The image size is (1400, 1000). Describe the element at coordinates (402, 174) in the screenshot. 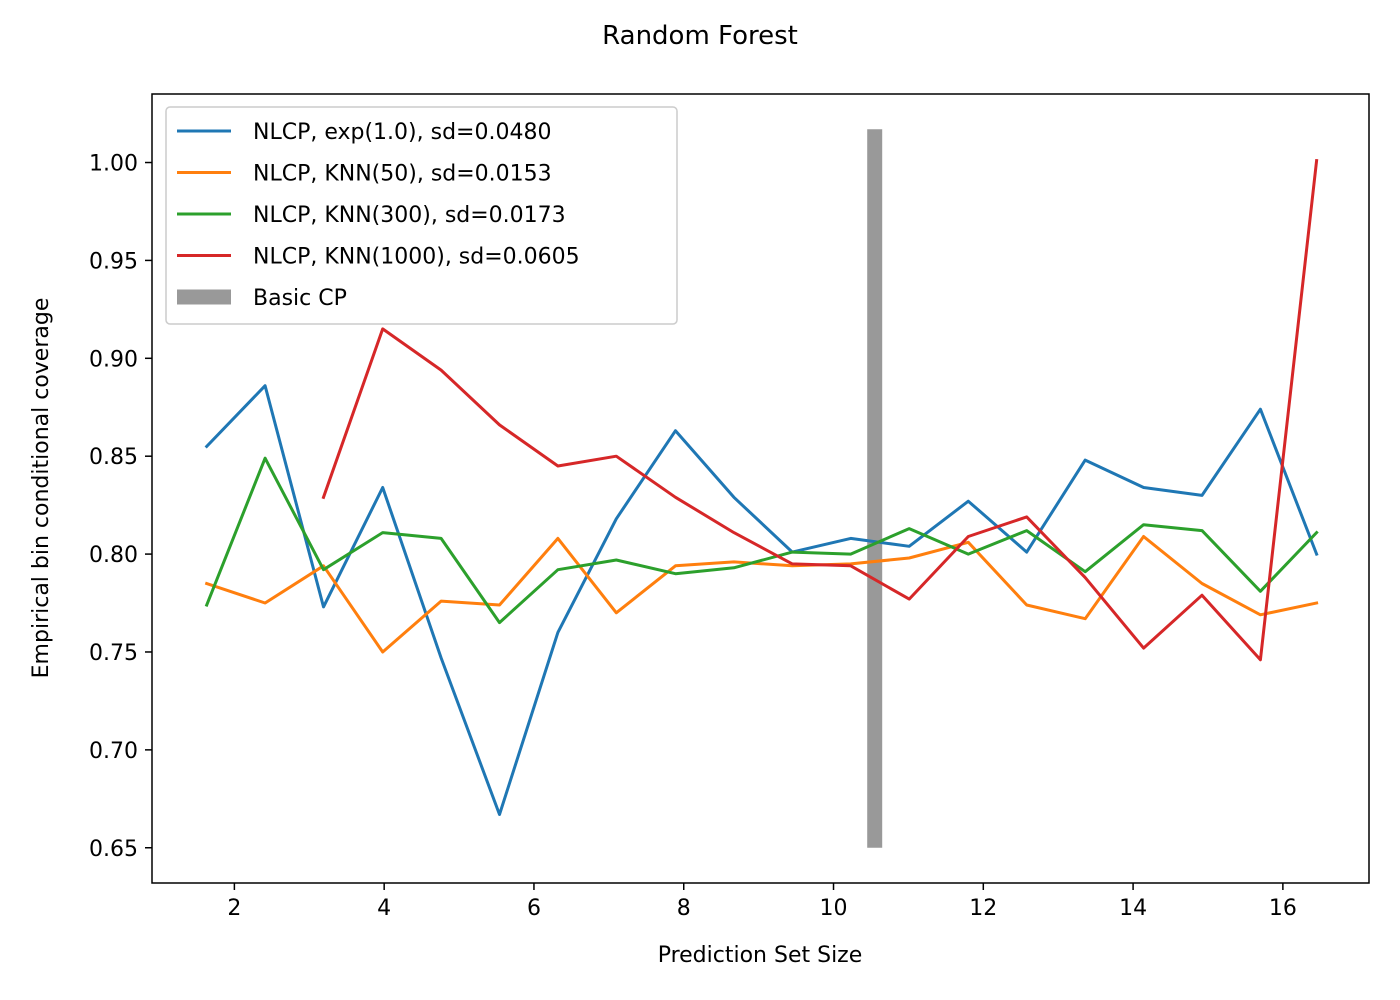

I see `legend-entry-label: NLCP, KNN(50), sd=0.0153` at that location.